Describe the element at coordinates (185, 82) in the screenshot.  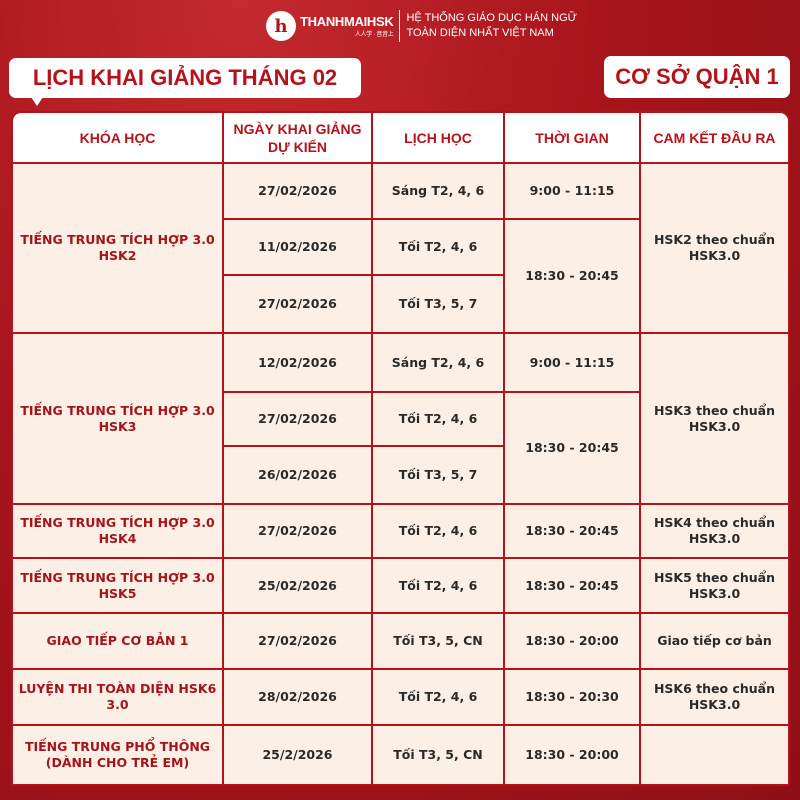
I see `page-title: LỊCH KHAI GIẢNG THÁNG 02` at that location.